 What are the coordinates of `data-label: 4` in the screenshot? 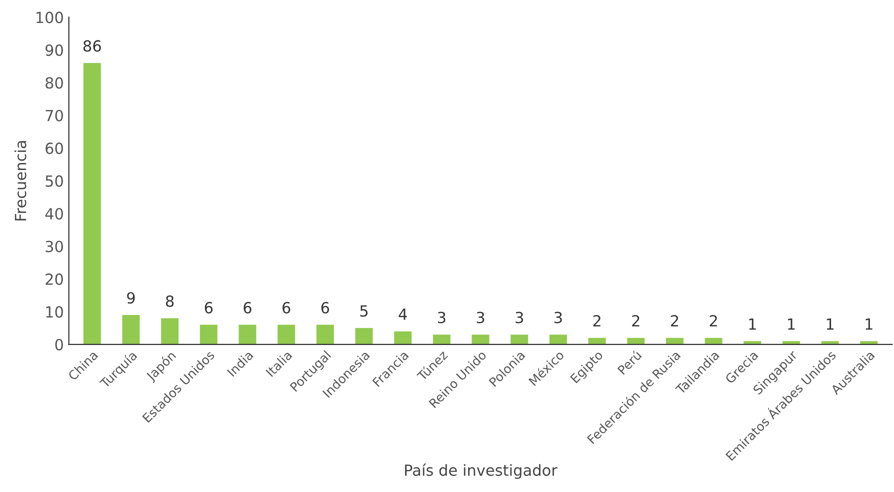 It's located at (402, 314).